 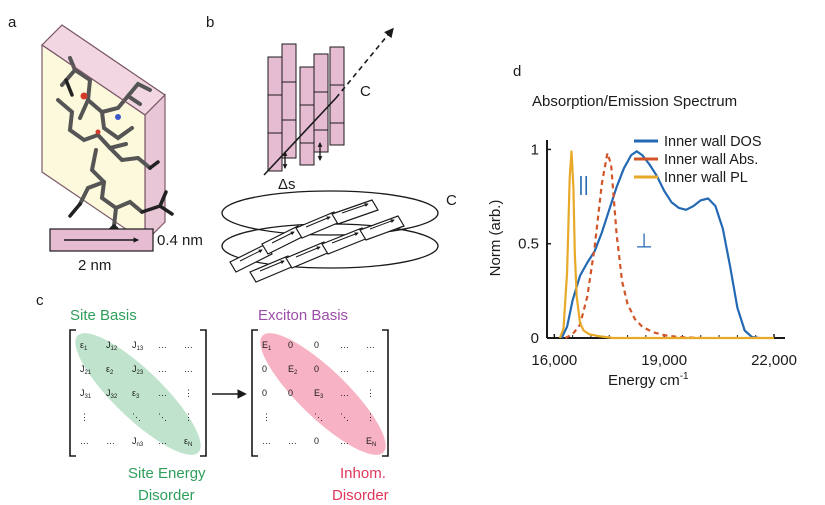 I want to click on panel-label-b: b, so click(x=210, y=22).